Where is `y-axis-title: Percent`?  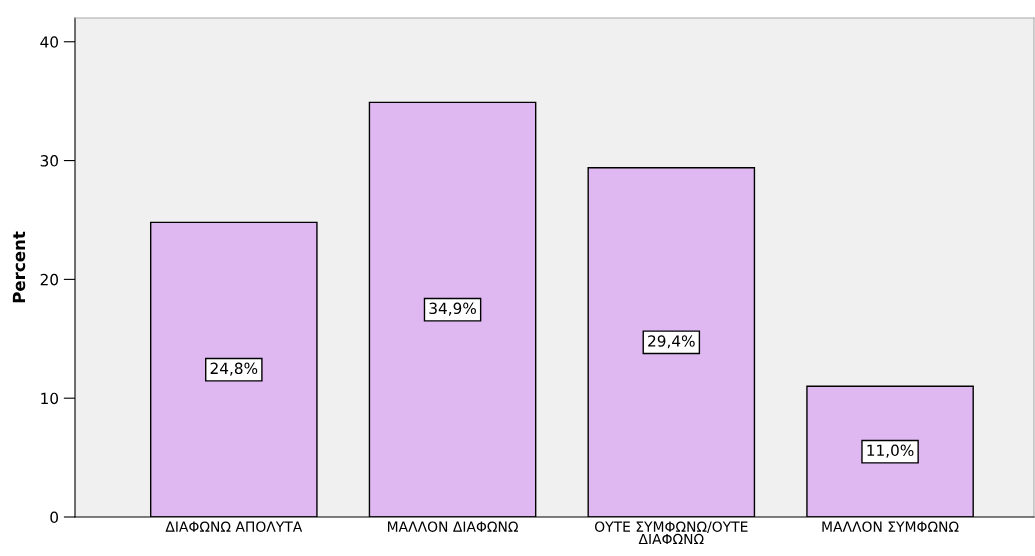 y-axis-title: Percent is located at coordinates (19, 267).